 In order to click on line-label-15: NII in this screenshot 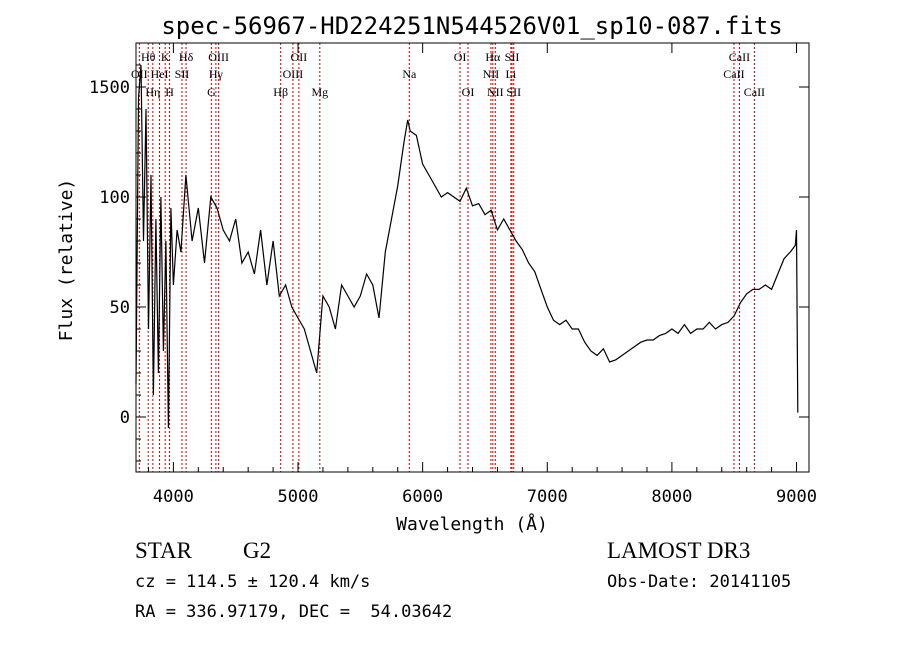, I will do `click(491, 74)`.